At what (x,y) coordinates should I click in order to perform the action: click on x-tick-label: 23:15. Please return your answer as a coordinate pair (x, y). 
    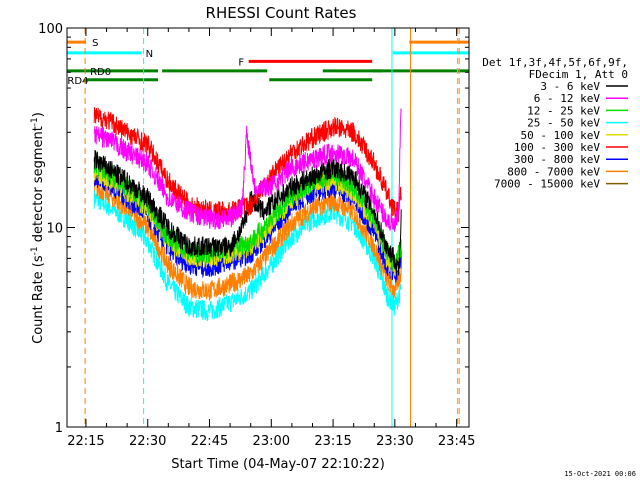
    Looking at the image, I should click on (332, 441).